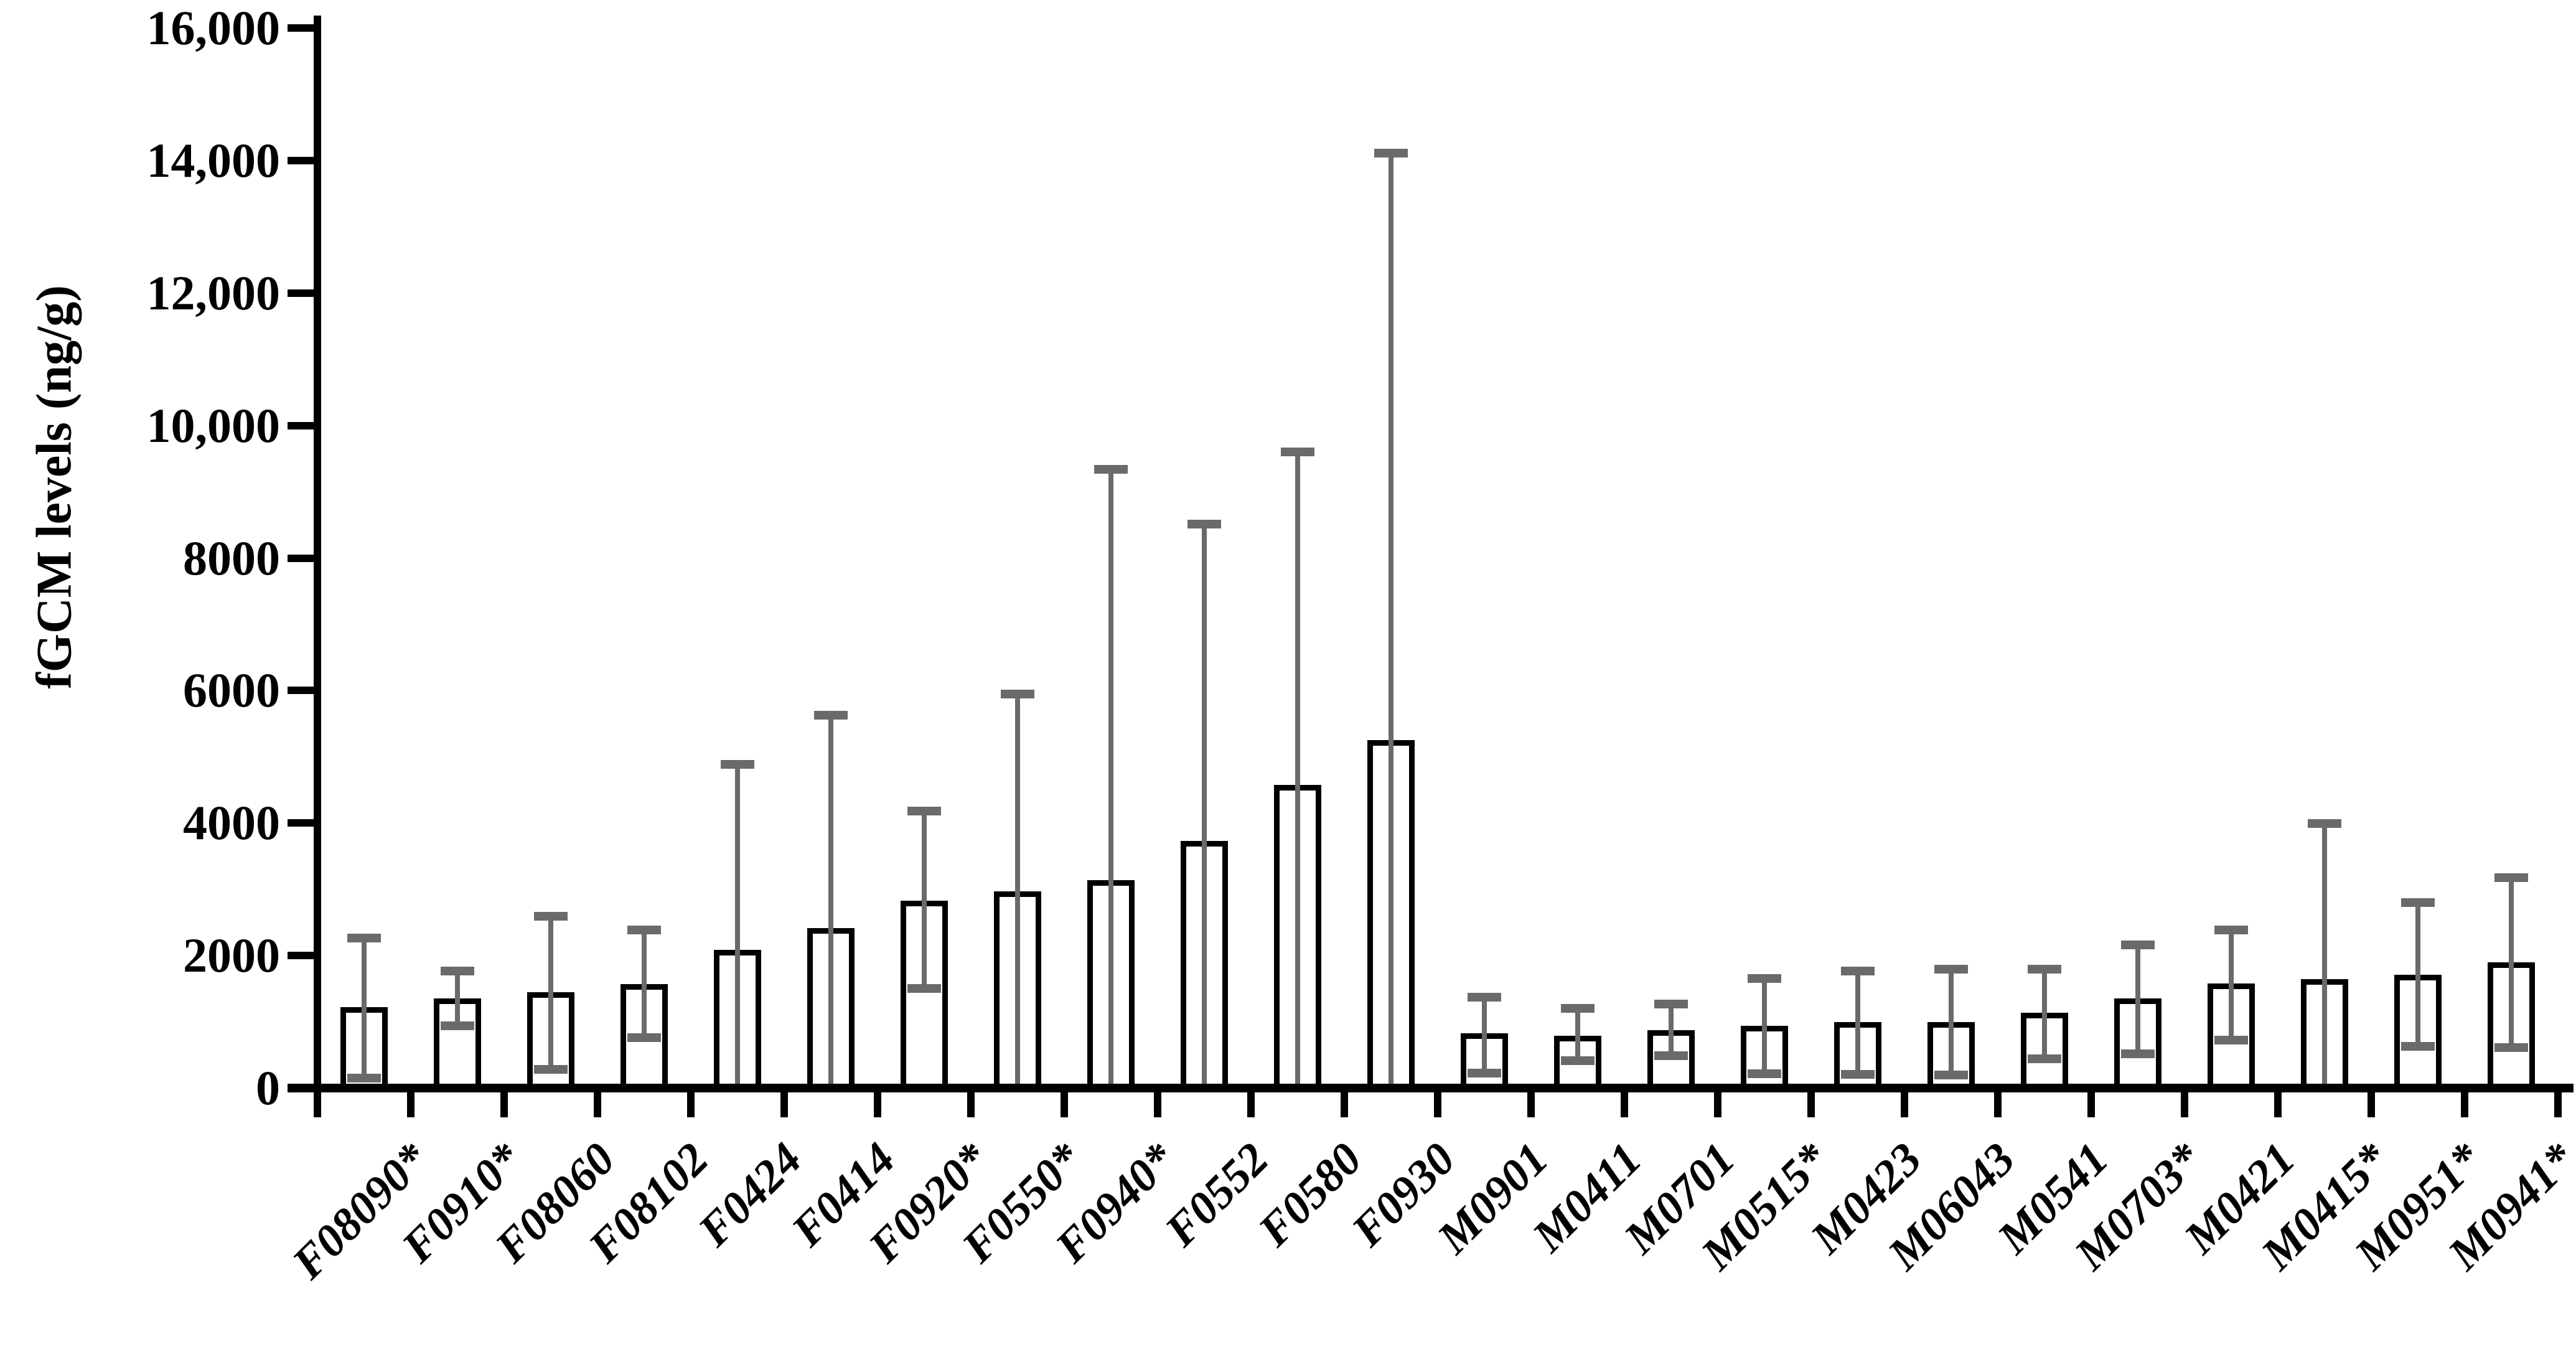 The image size is (2576, 1347). Describe the element at coordinates (1391, 153) in the screenshot. I see `error-cap-top-f0930` at that location.